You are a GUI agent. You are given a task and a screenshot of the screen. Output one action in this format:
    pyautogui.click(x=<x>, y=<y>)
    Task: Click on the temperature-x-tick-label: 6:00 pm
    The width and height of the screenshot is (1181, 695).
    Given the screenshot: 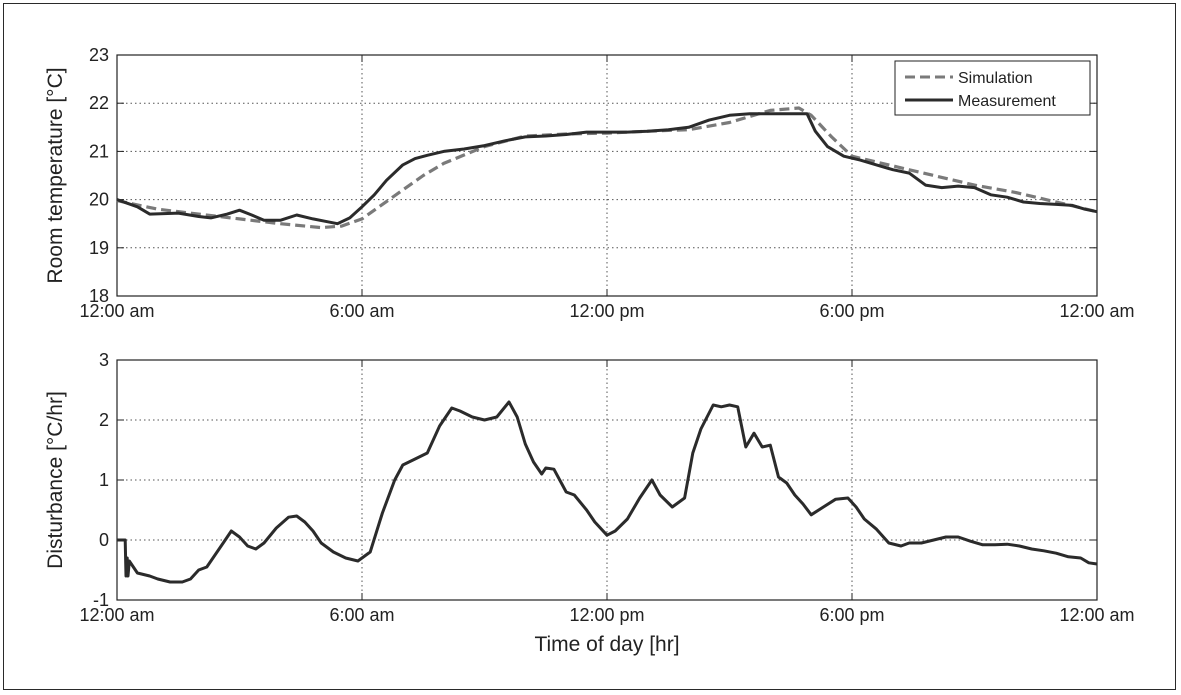 What is the action you would take?
    pyautogui.click(x=851, y=311)
    